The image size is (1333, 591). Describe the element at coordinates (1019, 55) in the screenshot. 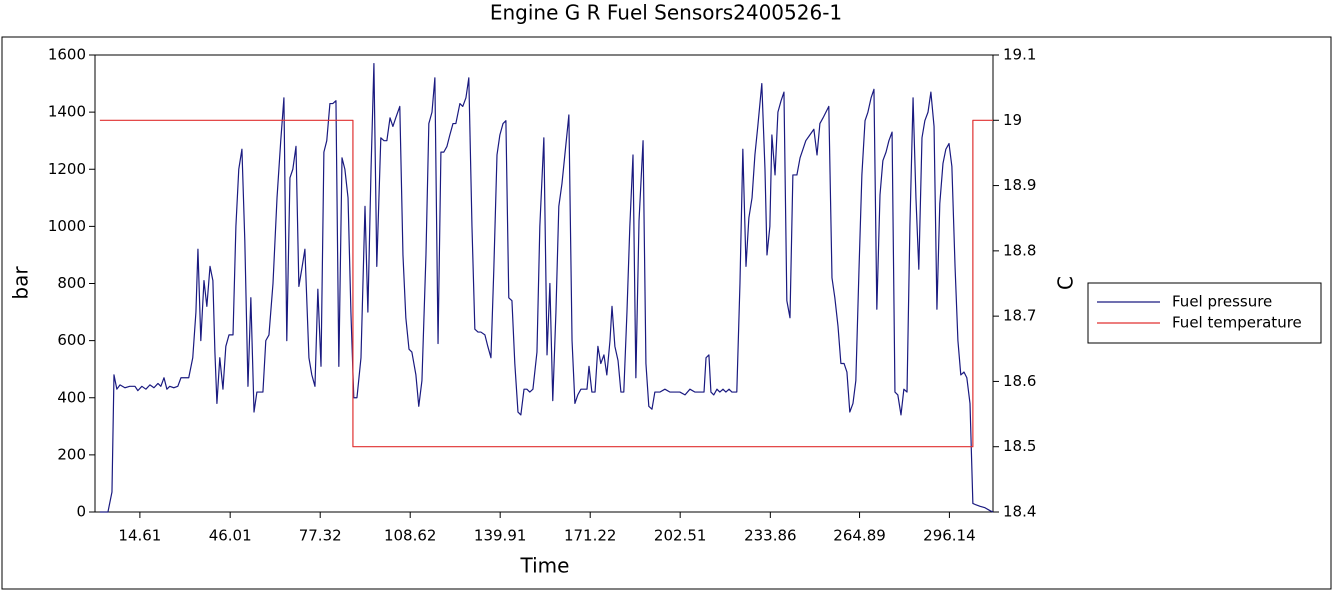

I see `y2-tick-label: 19.1` at that location.